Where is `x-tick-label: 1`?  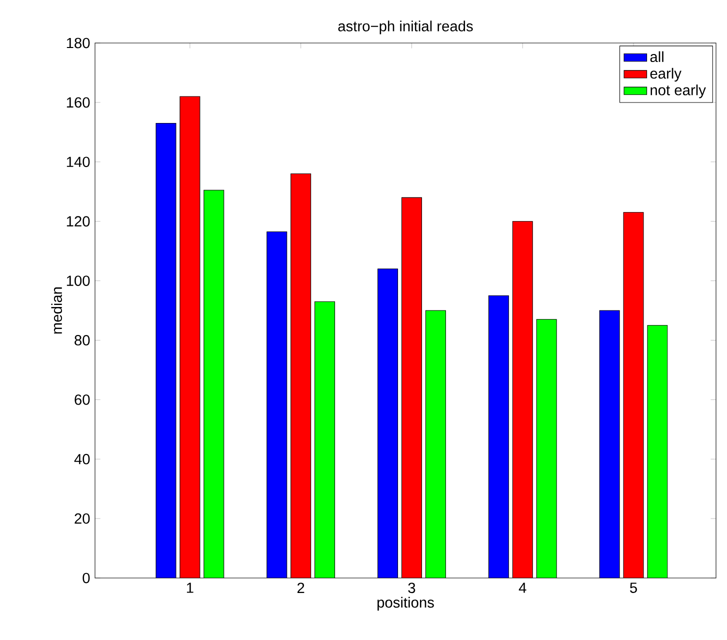
x-tick-label: 1 is located at coordinates (190, 587).